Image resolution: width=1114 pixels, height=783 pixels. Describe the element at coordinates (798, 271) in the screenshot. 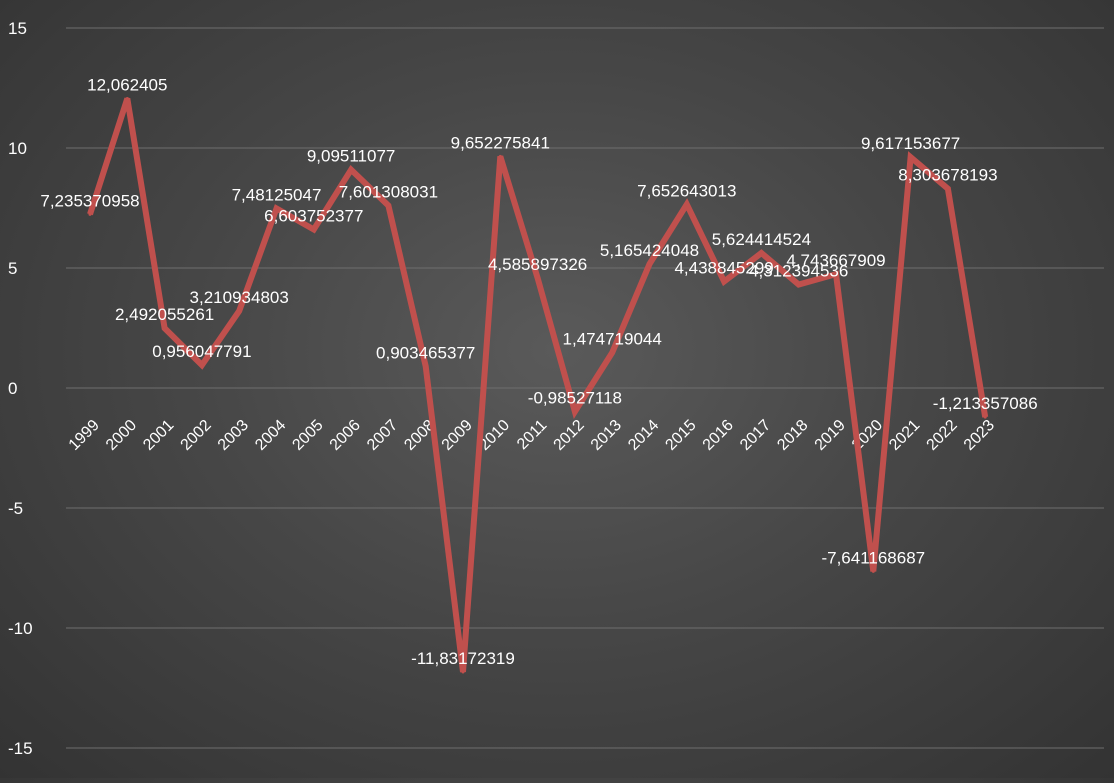

I see `data-label: 4,312394536` at that location.